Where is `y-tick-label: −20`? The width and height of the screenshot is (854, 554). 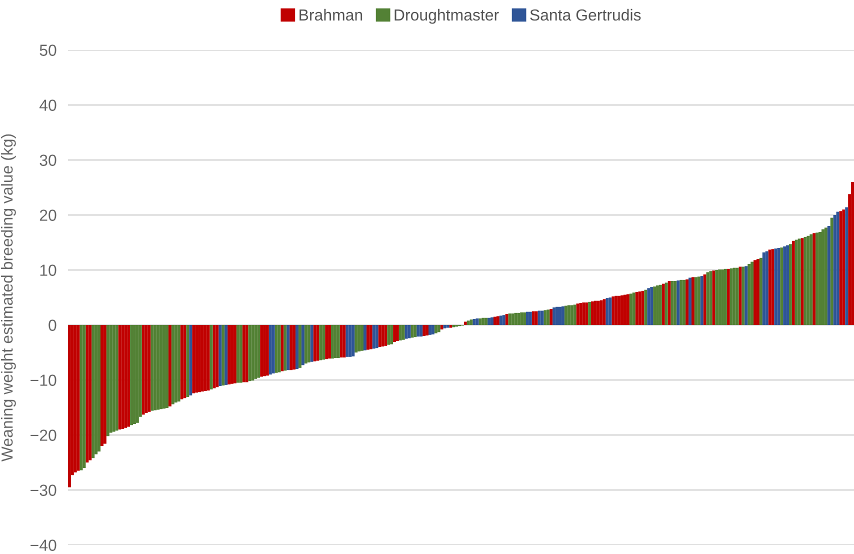 y-tick-label: −20 is located at coordinates (43, 435).